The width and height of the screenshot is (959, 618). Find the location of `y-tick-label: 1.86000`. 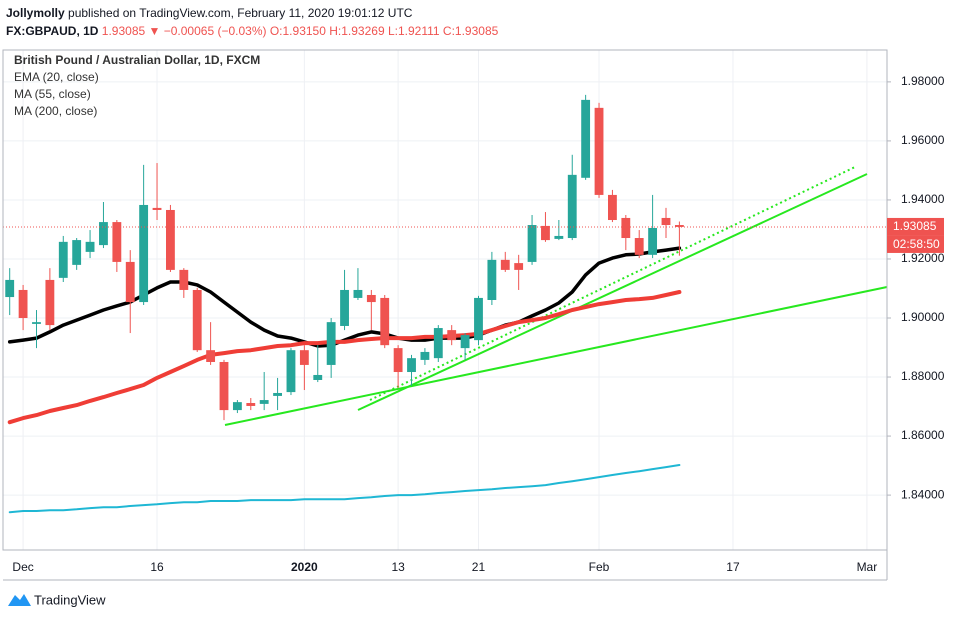

y-tick-label: 1.86000 is located at coordinates (923, 435).